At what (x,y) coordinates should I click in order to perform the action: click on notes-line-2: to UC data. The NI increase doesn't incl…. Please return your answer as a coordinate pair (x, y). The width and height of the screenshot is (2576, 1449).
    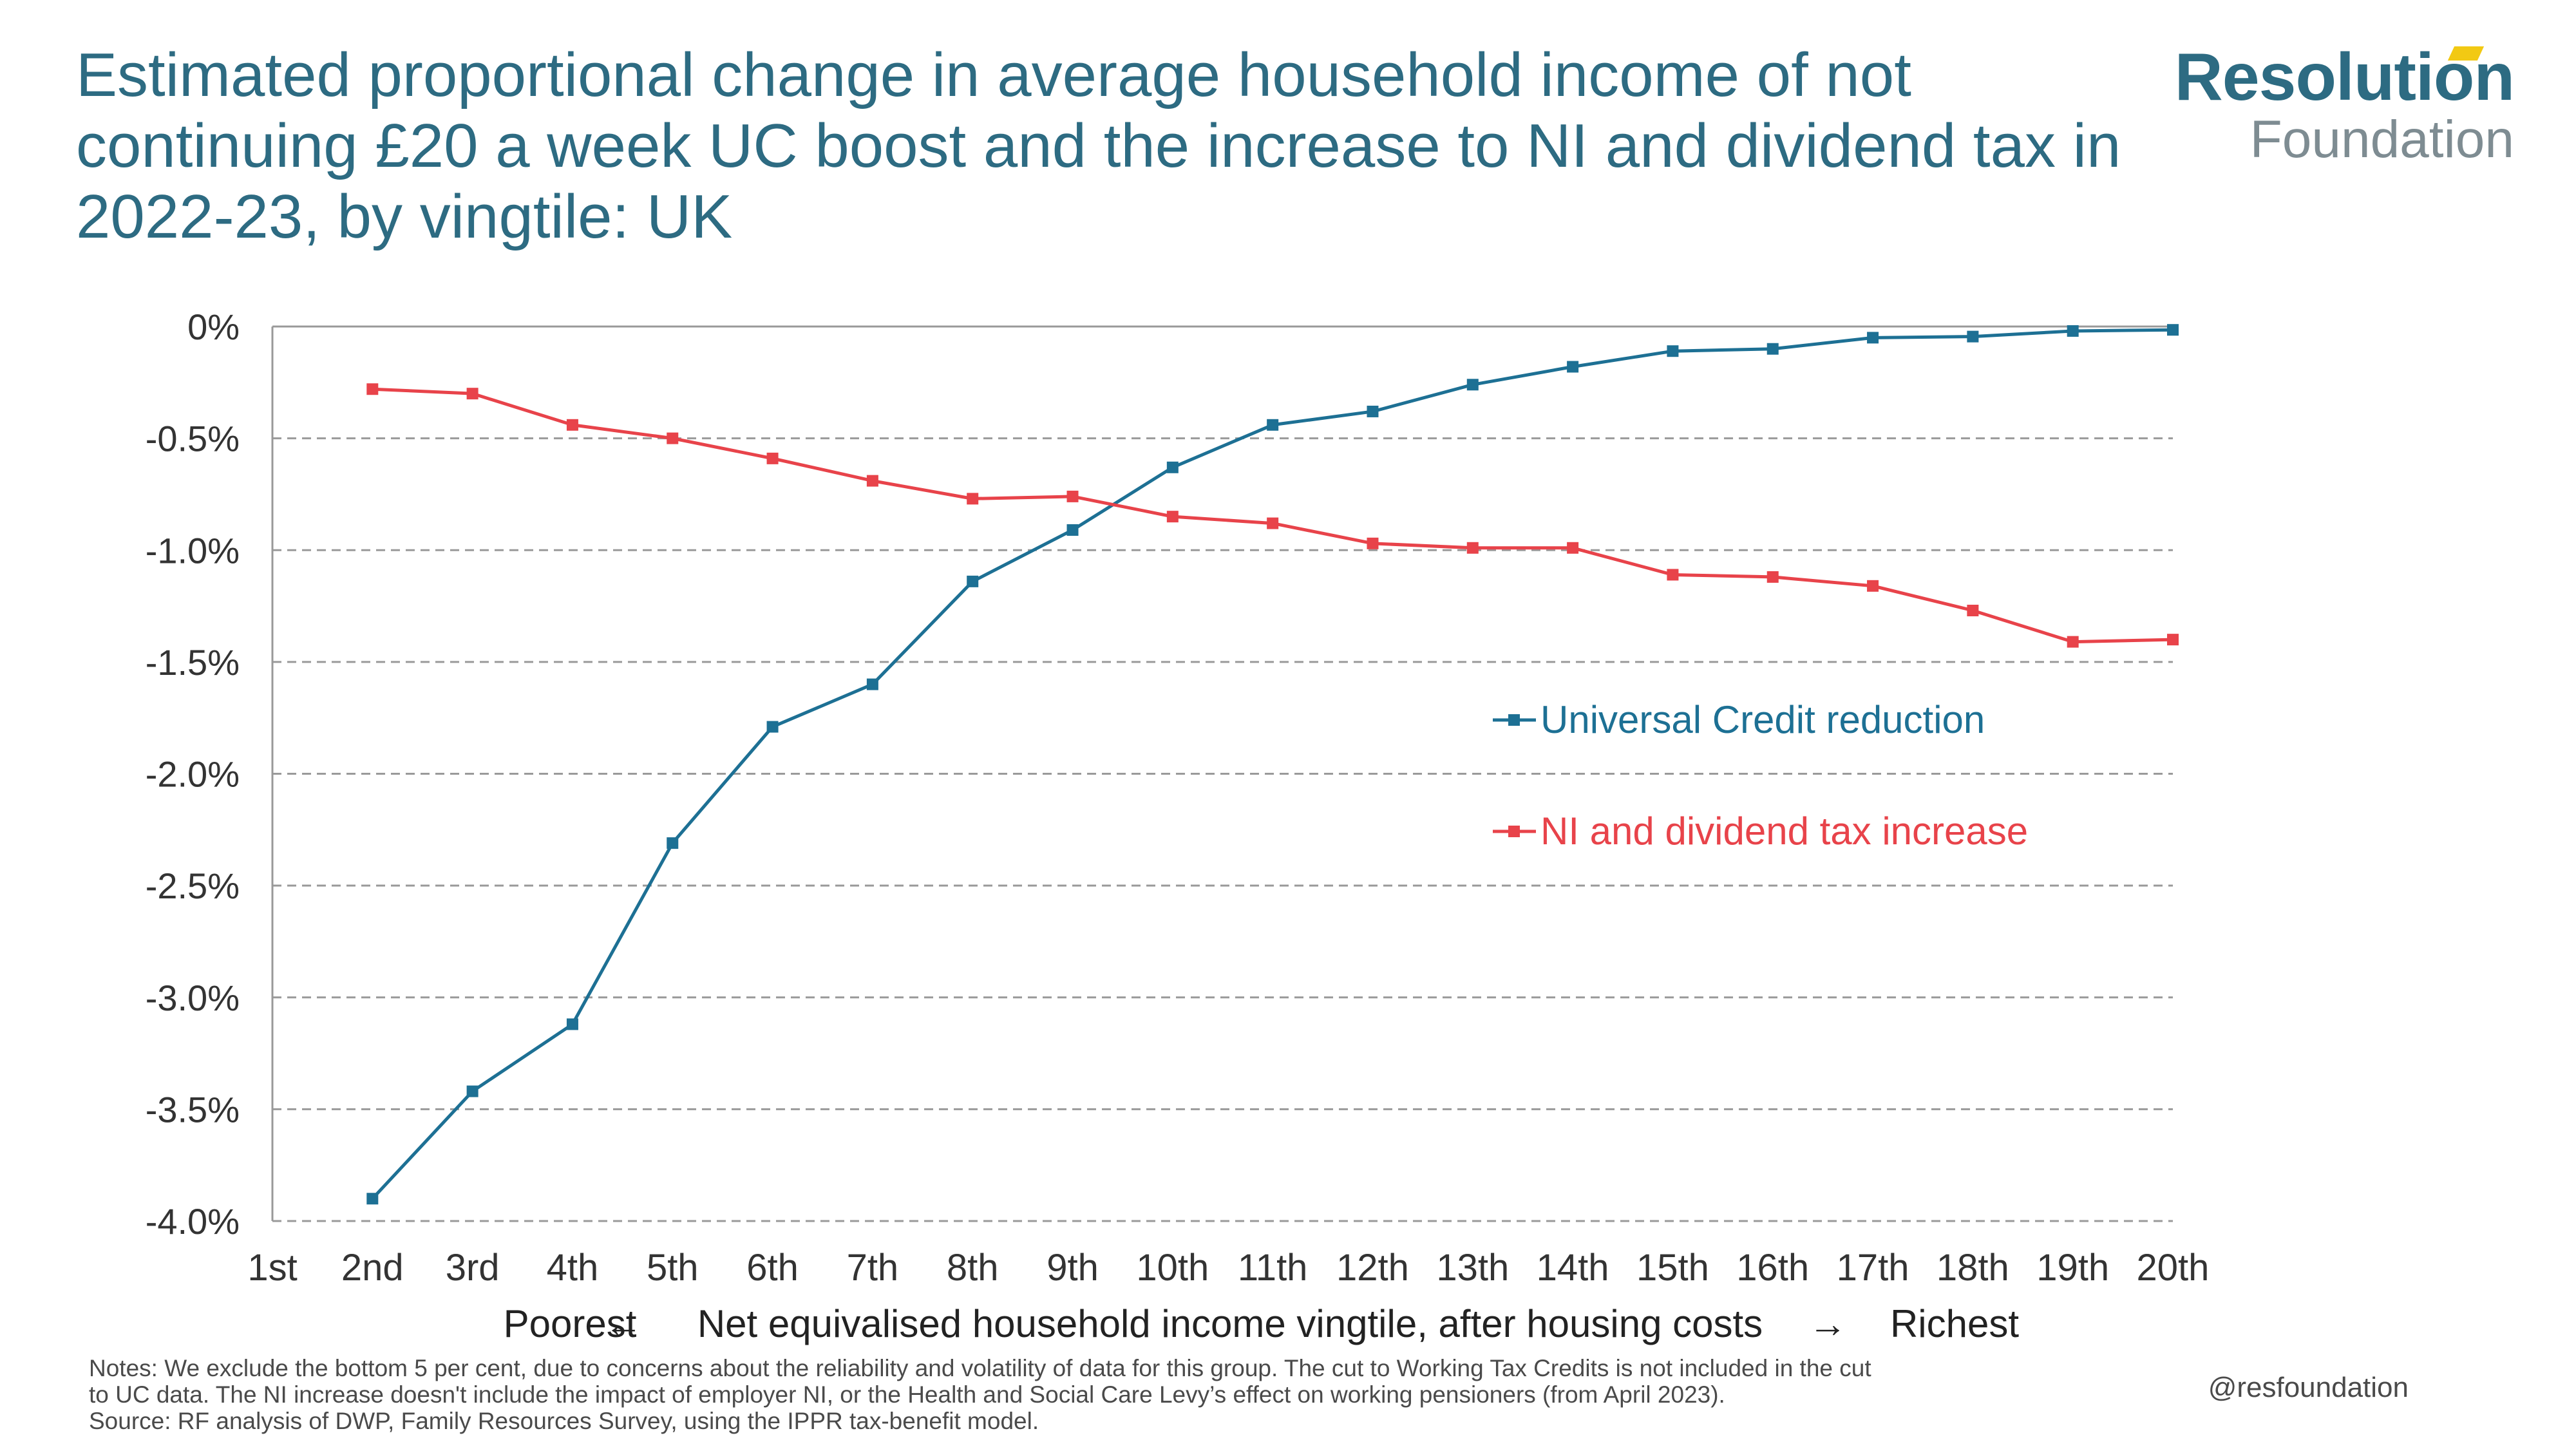
    Looking at the image, I should click on (907, 1395).